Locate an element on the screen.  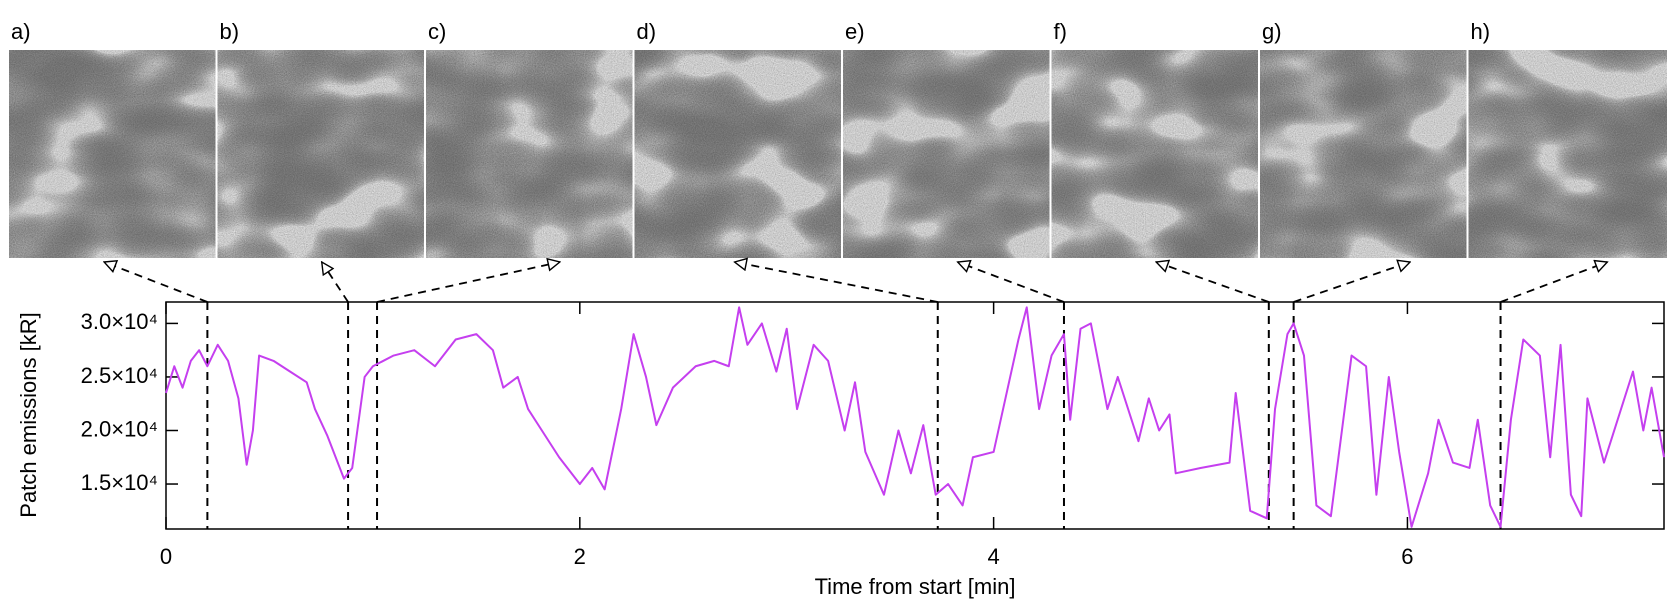
y-tick-label: 1.5×10⁴ is located at coordinates (119, 482).